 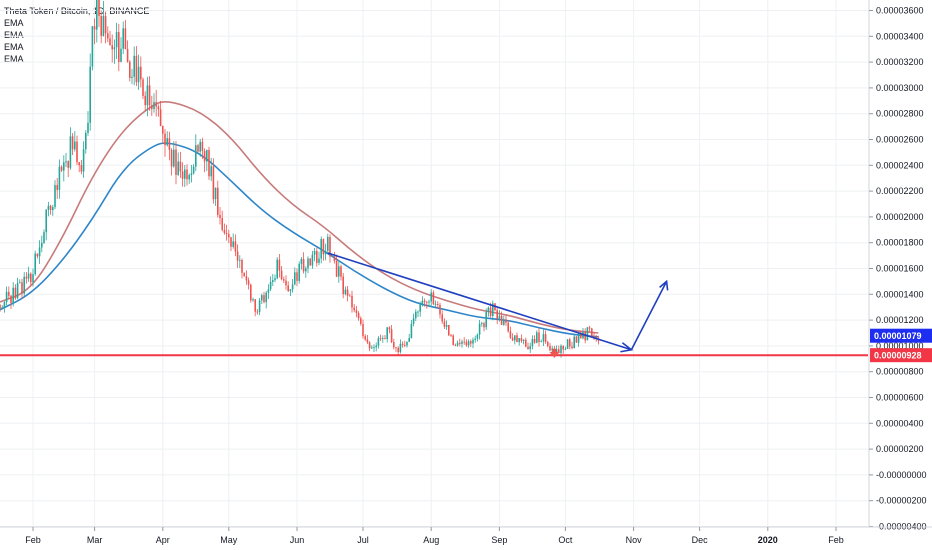 What do you see at coordinates (14, 35) in the screenshot?
I see `legend-ema-2: EMA` at bounding box center [14, 35].